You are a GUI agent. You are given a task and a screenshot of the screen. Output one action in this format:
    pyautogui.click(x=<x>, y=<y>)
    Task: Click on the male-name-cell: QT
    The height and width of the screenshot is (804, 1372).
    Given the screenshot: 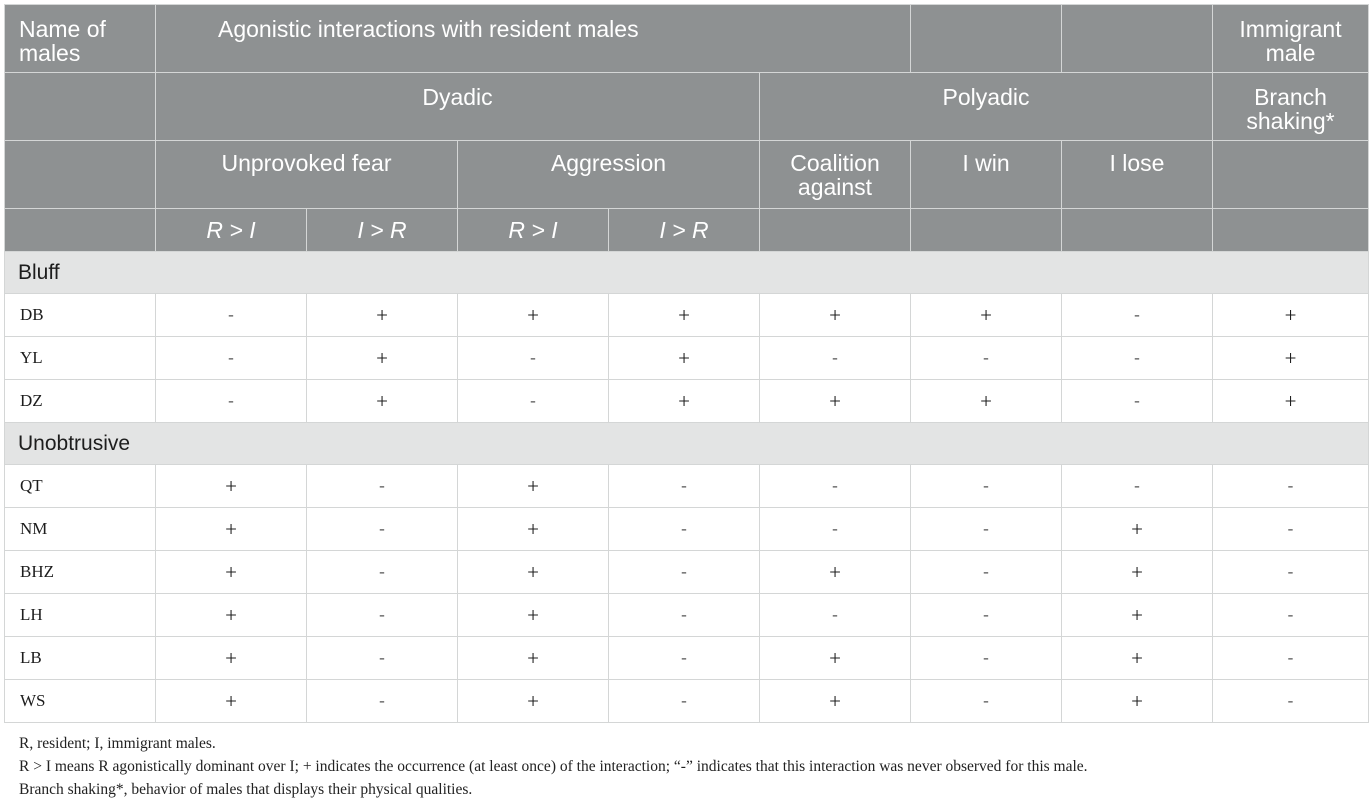 What is the action you would take?
    pyautogui.click(x=80, y=486)
    